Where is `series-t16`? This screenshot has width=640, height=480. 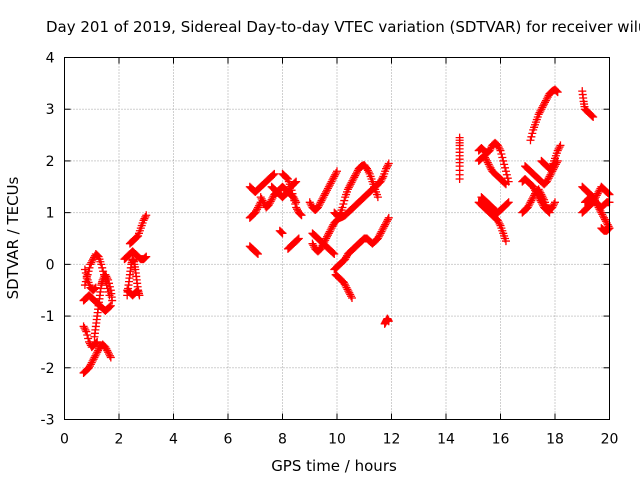 series-t16 is located at coordinates (292, 194).